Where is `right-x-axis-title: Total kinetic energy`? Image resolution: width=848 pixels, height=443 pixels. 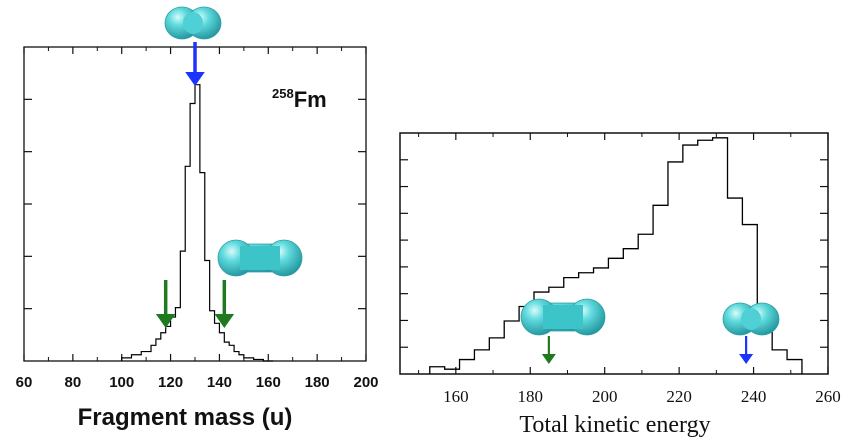
right-x-axis-title: Total kinetic energy is located at coordinates (614, 425).